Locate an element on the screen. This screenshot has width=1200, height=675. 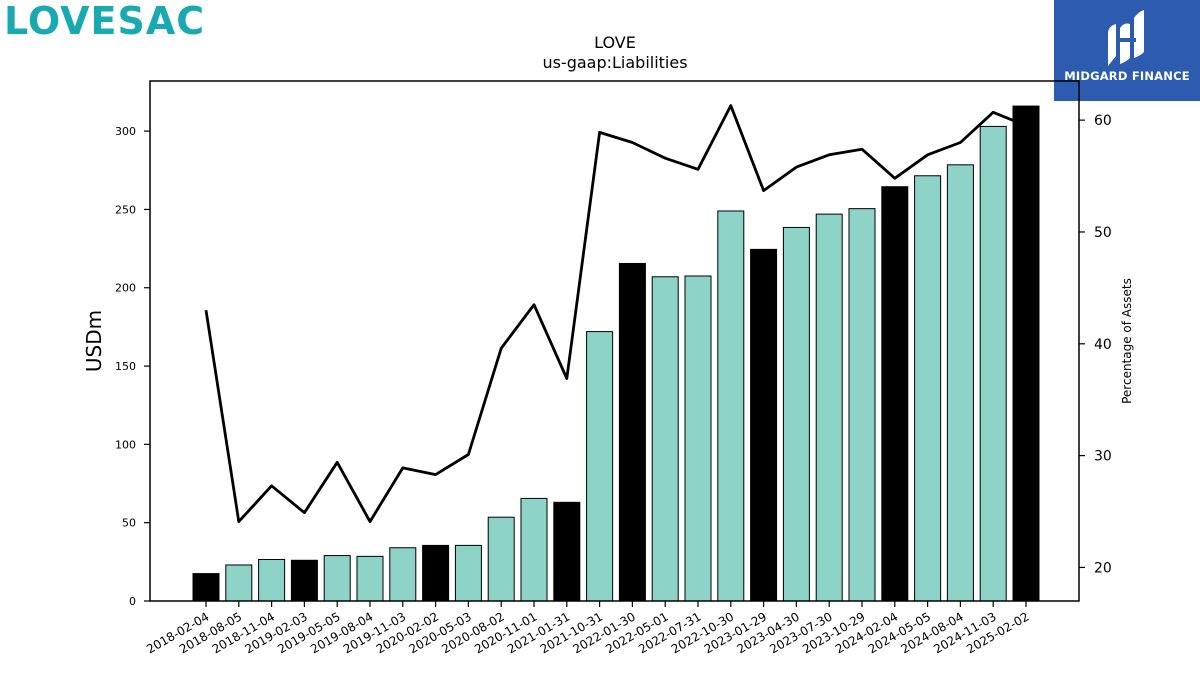
y2-axis-label: Percentage of Assets is located at coordinates (1127, 341).